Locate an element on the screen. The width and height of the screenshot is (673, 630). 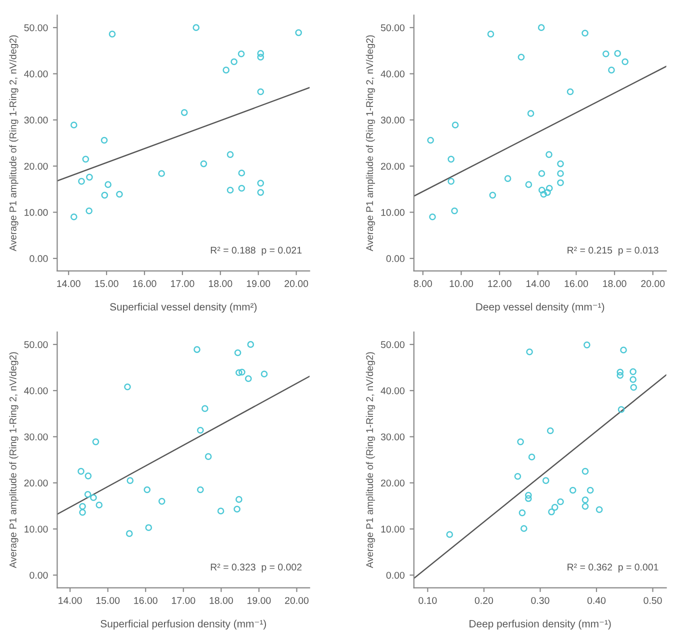
x-axis-title: Deep perfusion density (mm⁻¹) is located at coordinates (540, 625).